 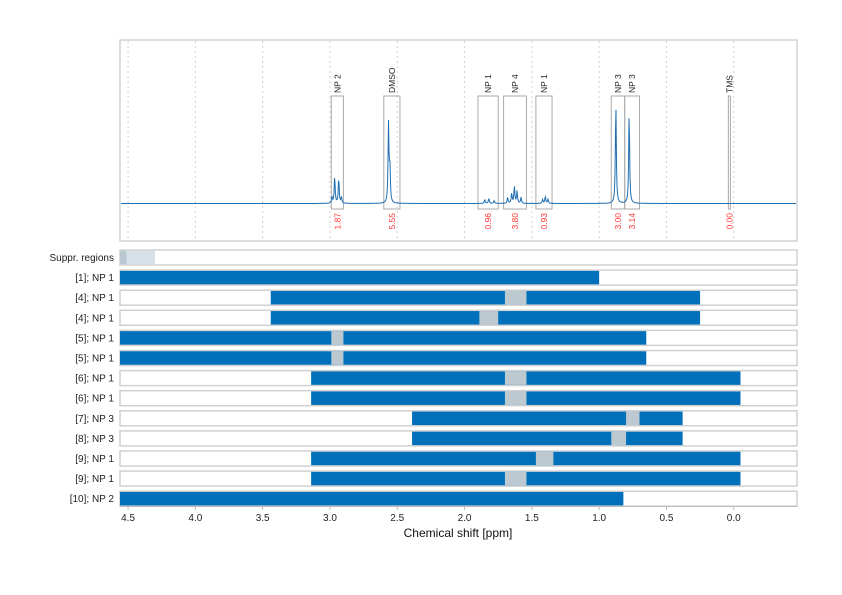 What do you see at coordinates (458, 156) in the screenshot?
I see `spectrum-line` at bounding box center [458, 156].